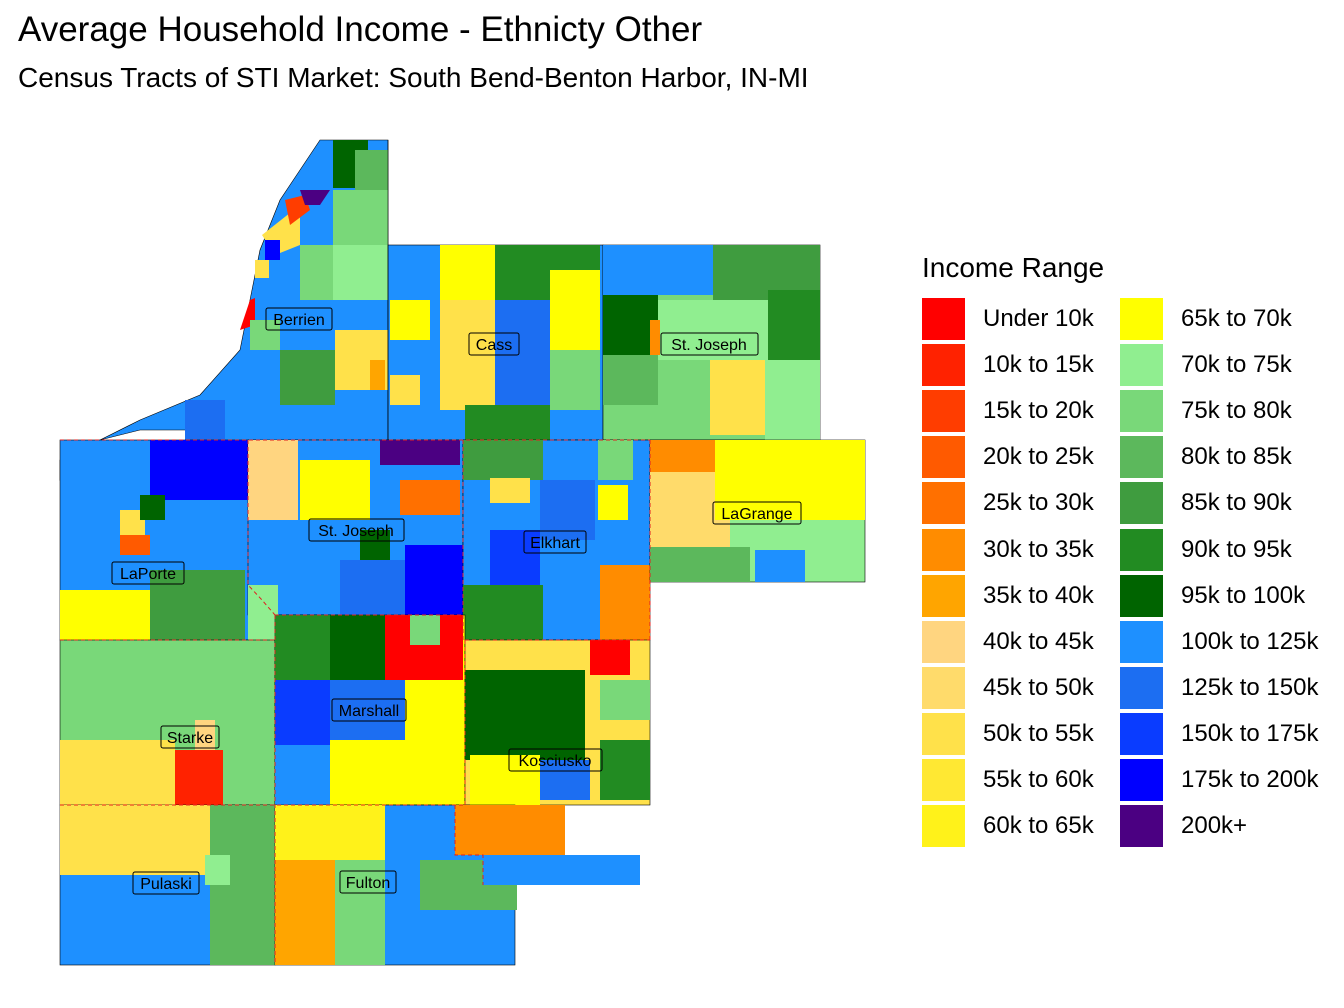  I want to click on legend-item: 100k to 125k, so click(1219, 642).